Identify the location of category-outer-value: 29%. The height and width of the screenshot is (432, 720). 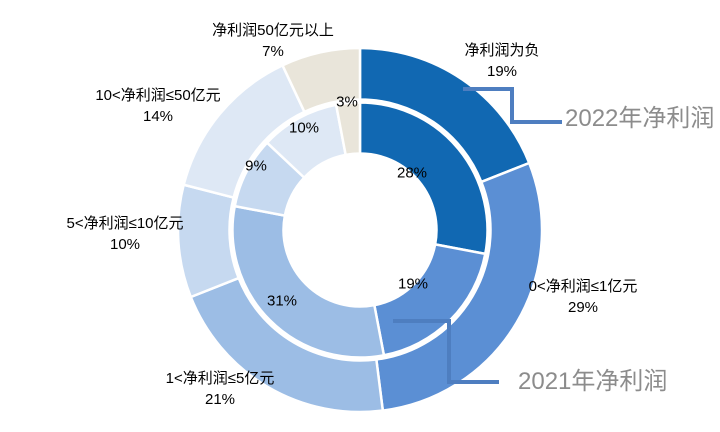
(583, 307).